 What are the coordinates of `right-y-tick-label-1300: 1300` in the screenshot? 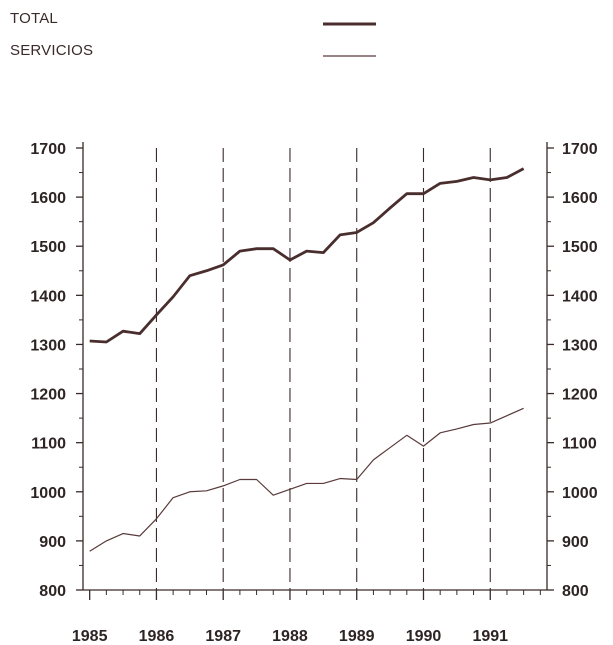 It's located at (580, 345).